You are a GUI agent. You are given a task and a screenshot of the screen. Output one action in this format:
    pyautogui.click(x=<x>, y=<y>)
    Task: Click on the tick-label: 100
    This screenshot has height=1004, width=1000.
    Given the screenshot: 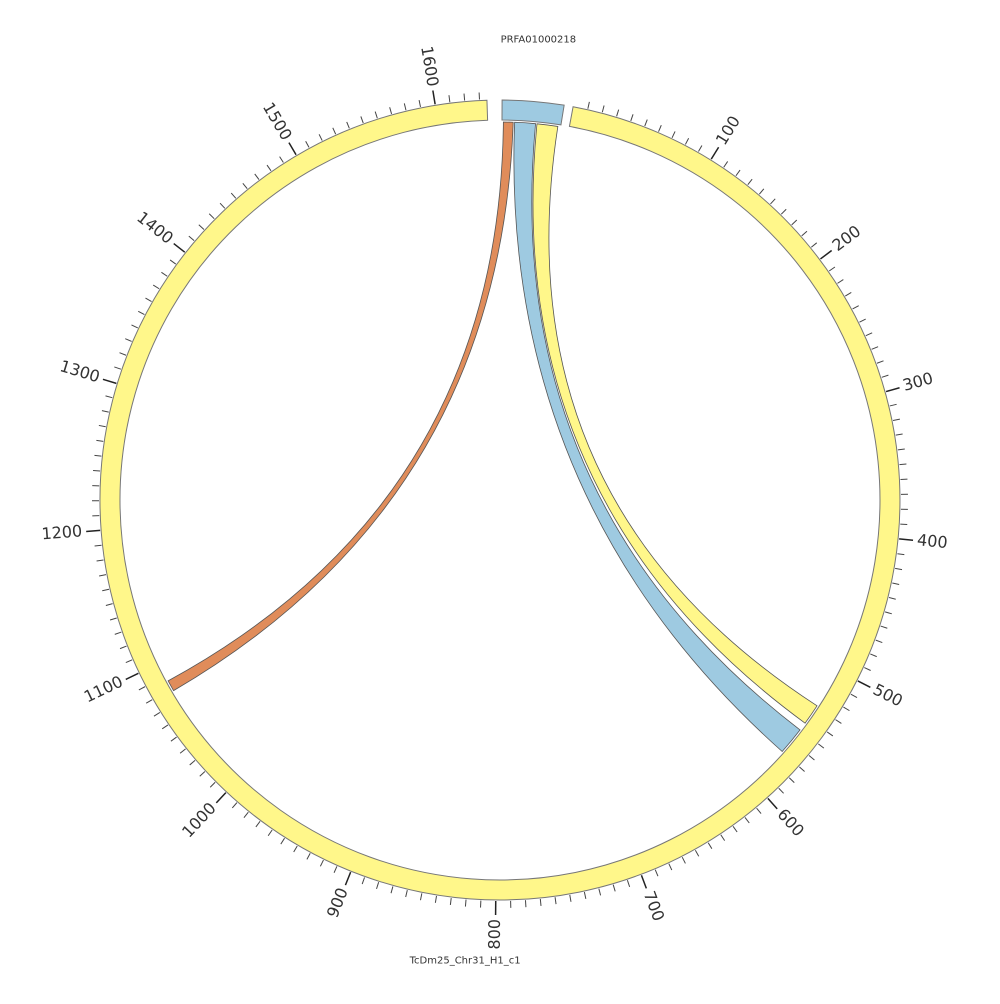 What is the action you would take?
    pyautogui.click(x=728, y=130)
    